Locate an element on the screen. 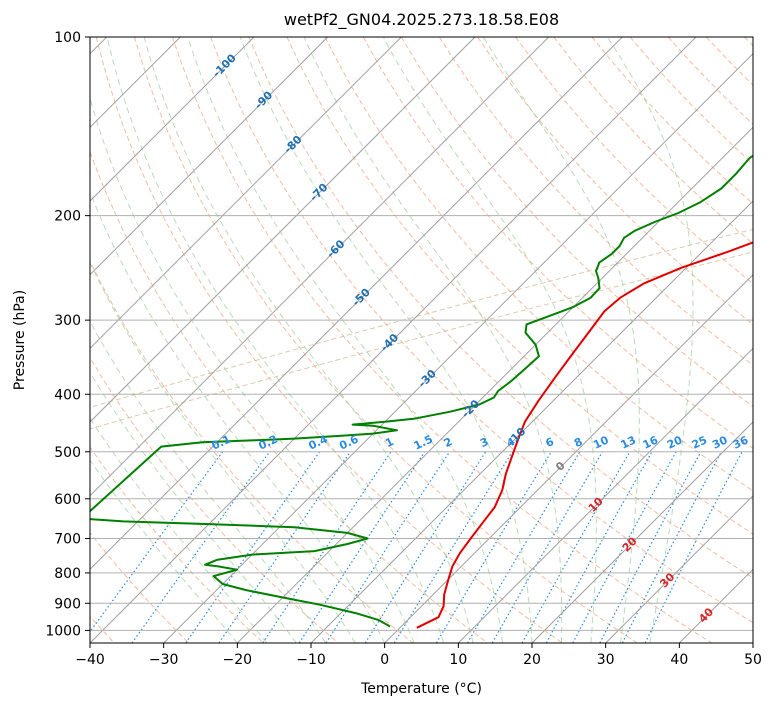  x-tick-label: 0 is located at coordinates (384, 660).